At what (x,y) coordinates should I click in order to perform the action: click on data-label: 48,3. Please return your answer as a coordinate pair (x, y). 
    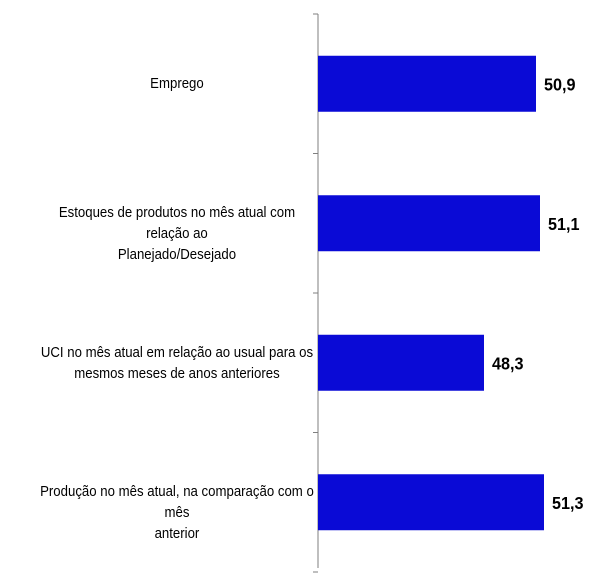
    Looking at the image, I should click on (508, 364).